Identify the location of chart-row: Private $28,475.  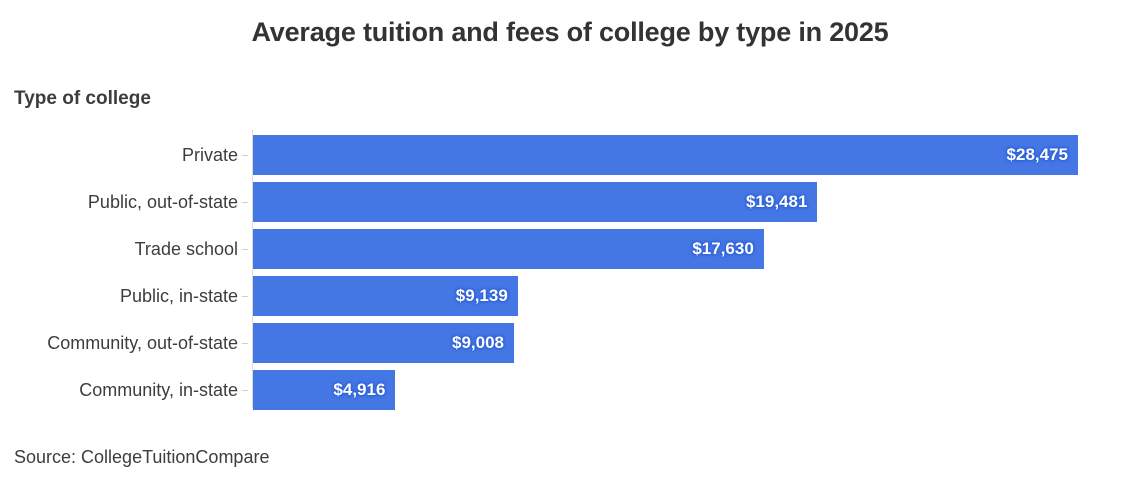
(570, 155).